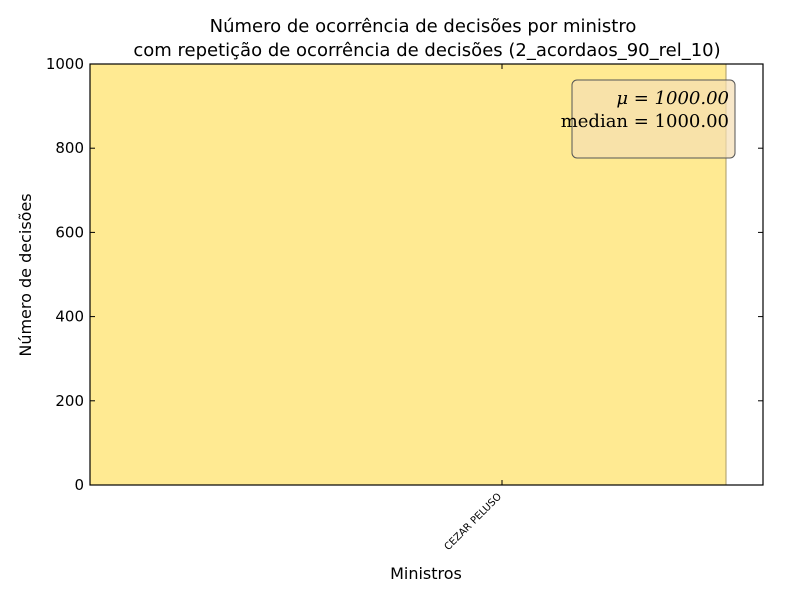 This screenshot has width=800, height=600. Describe the element at coordinates (426, 573) in the screenshot. I see `x-axis-label: Ministros` at that location.